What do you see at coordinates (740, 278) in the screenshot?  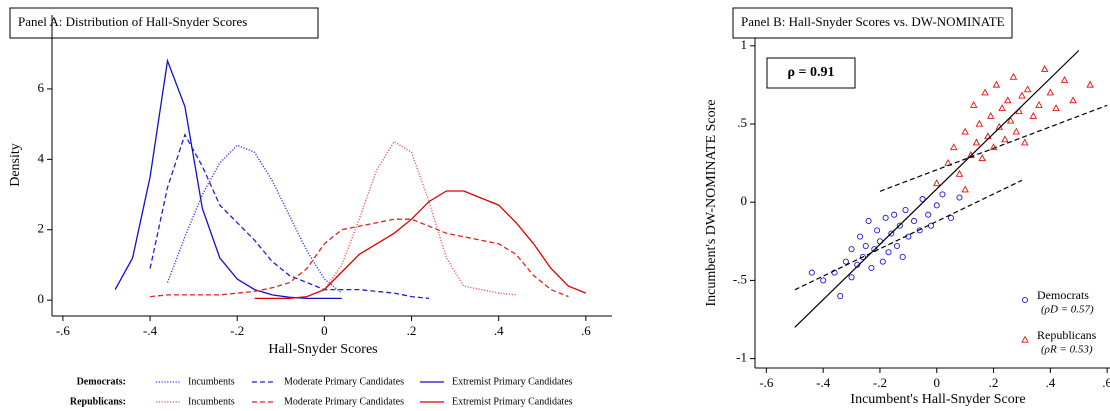 I see `y-tick-label: -.5` at bounding box center [740, 278].